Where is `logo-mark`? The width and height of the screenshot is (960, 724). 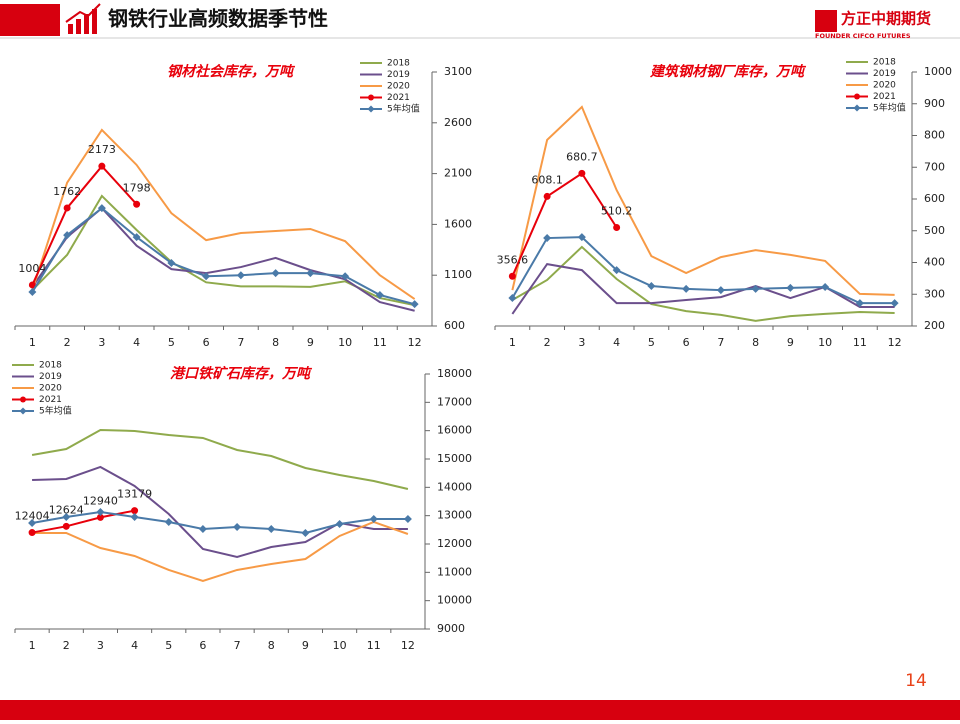 logo-mark is located at coordinates (826, 21).